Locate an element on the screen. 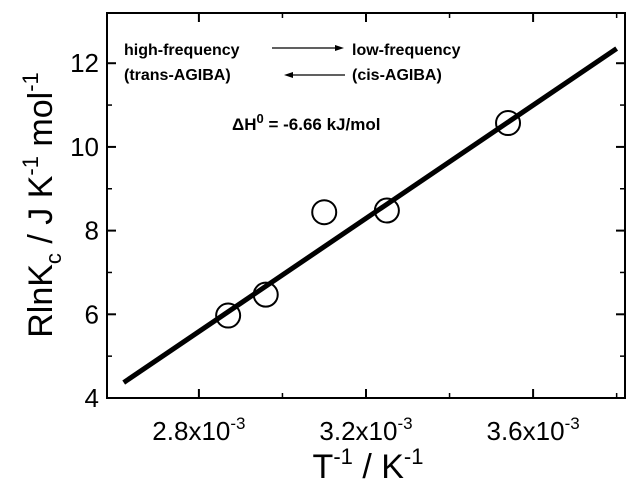 The width and height of the screenshot is (638, 492). y-tick-label: 8 is located at coordinates (92, 231).